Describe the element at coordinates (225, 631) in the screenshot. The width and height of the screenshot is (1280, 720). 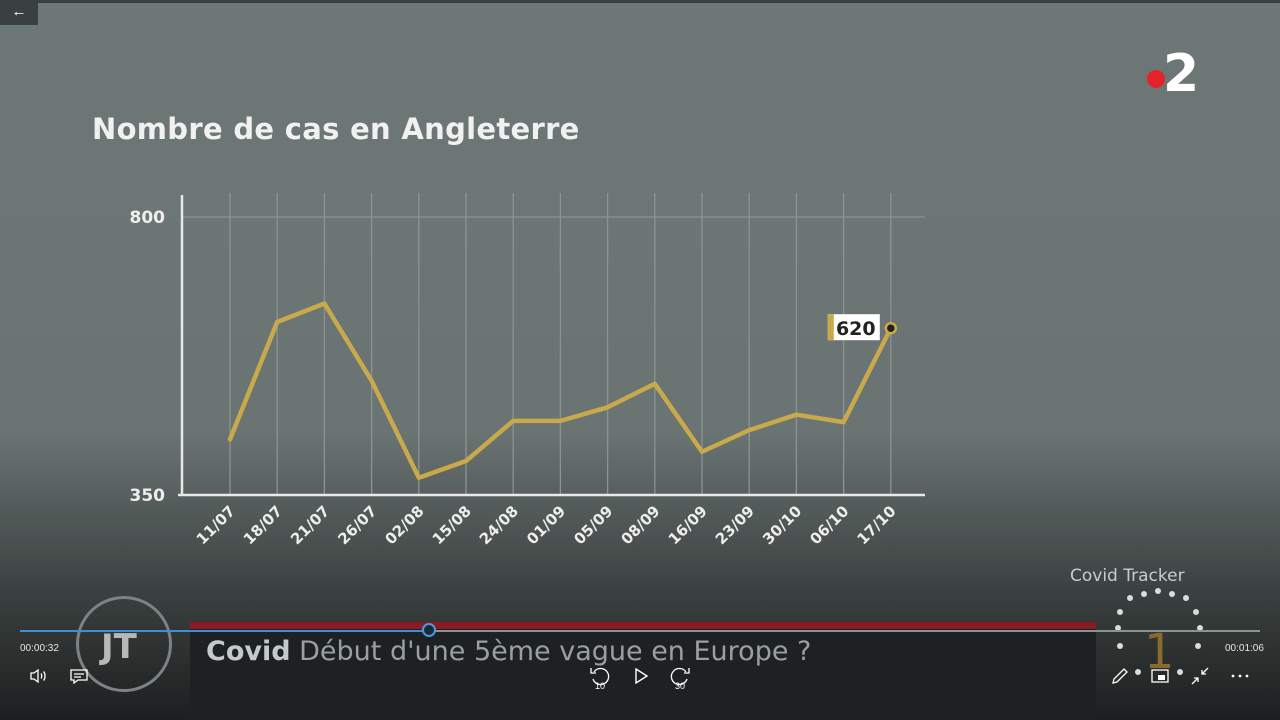
I see `seek-bar-progress` at that location.